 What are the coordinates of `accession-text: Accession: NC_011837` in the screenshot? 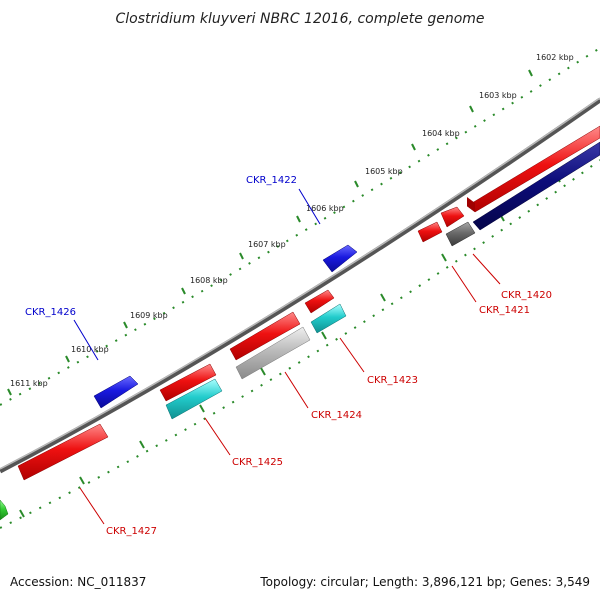 It's located at (78, 582).